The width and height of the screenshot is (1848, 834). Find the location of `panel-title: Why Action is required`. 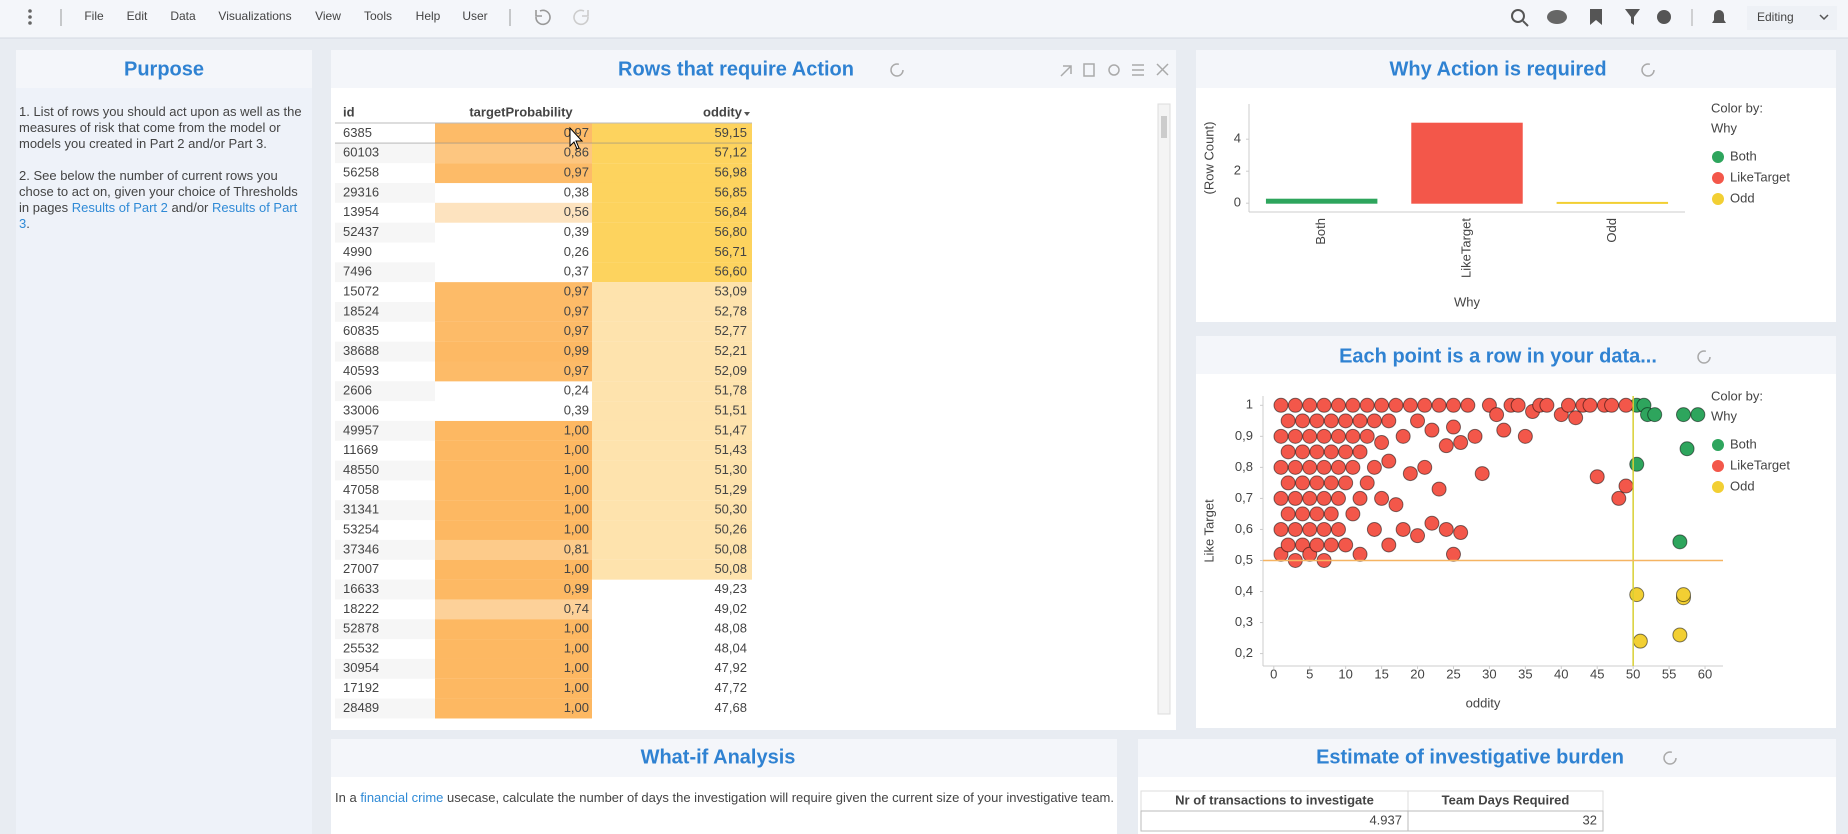

panel-title: Why Action is required is located at coordinates (1497, 69).